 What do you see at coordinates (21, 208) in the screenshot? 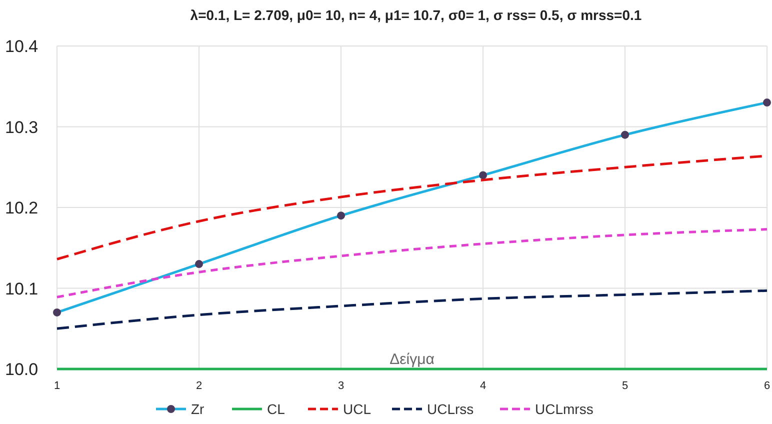
I see `y-tick-label: 10.2` at bounding box center [21, 208].